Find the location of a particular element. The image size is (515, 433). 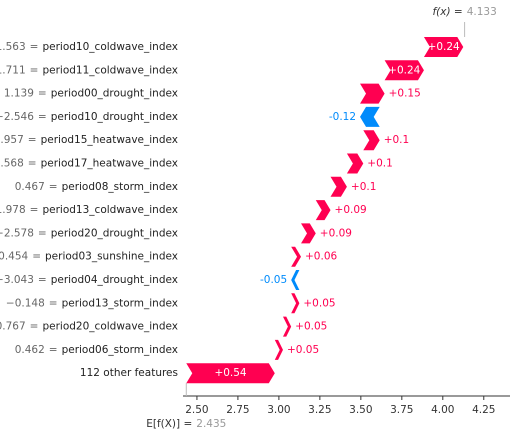

feature-label: −1.563 =period10_coldwave_index is located at coordinates (89, 47).